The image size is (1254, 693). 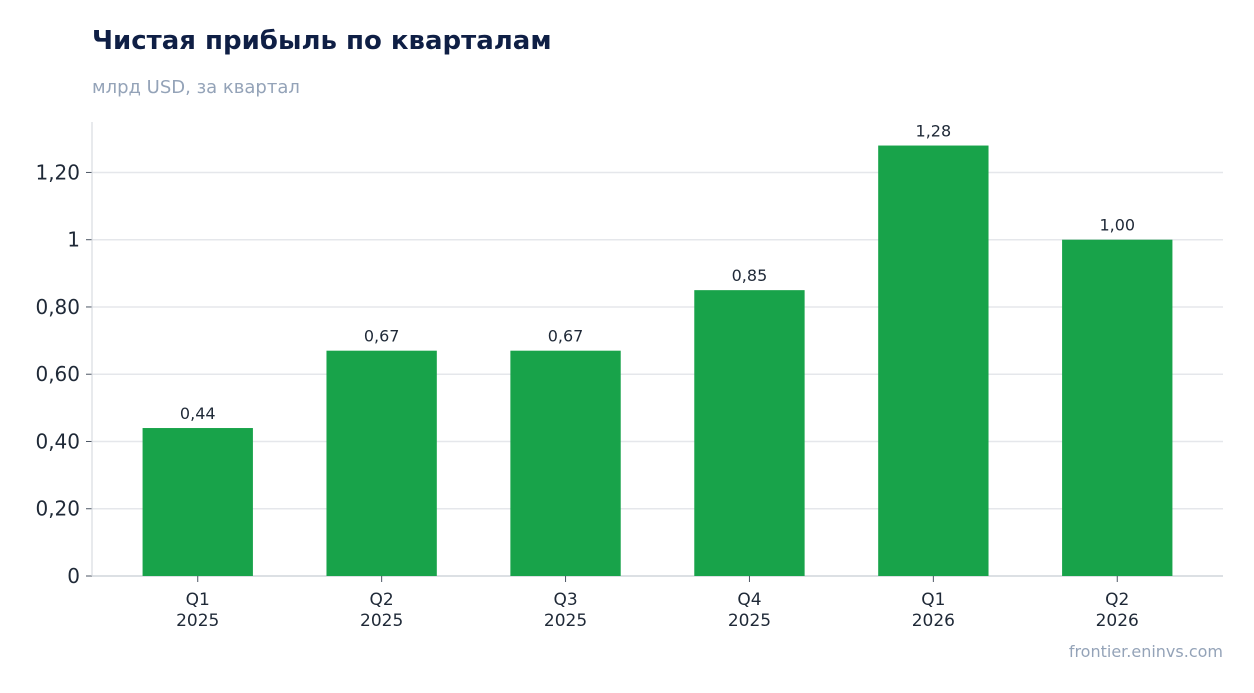 I want to click on chart-subtitle: млрд USD, за квартал, so click(x=196, y=87).